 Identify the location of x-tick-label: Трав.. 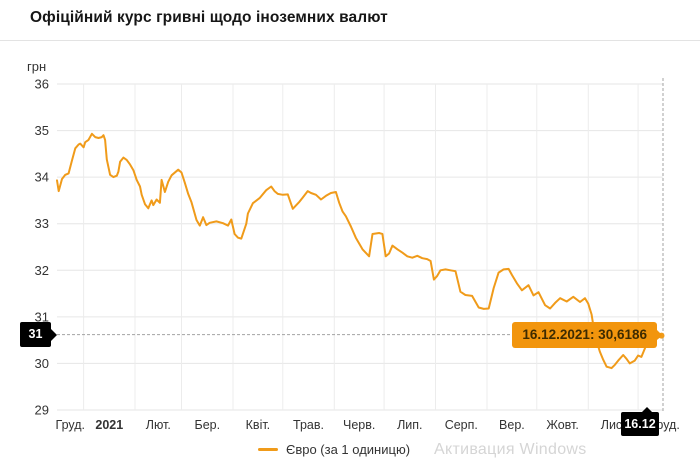
(308, 425).